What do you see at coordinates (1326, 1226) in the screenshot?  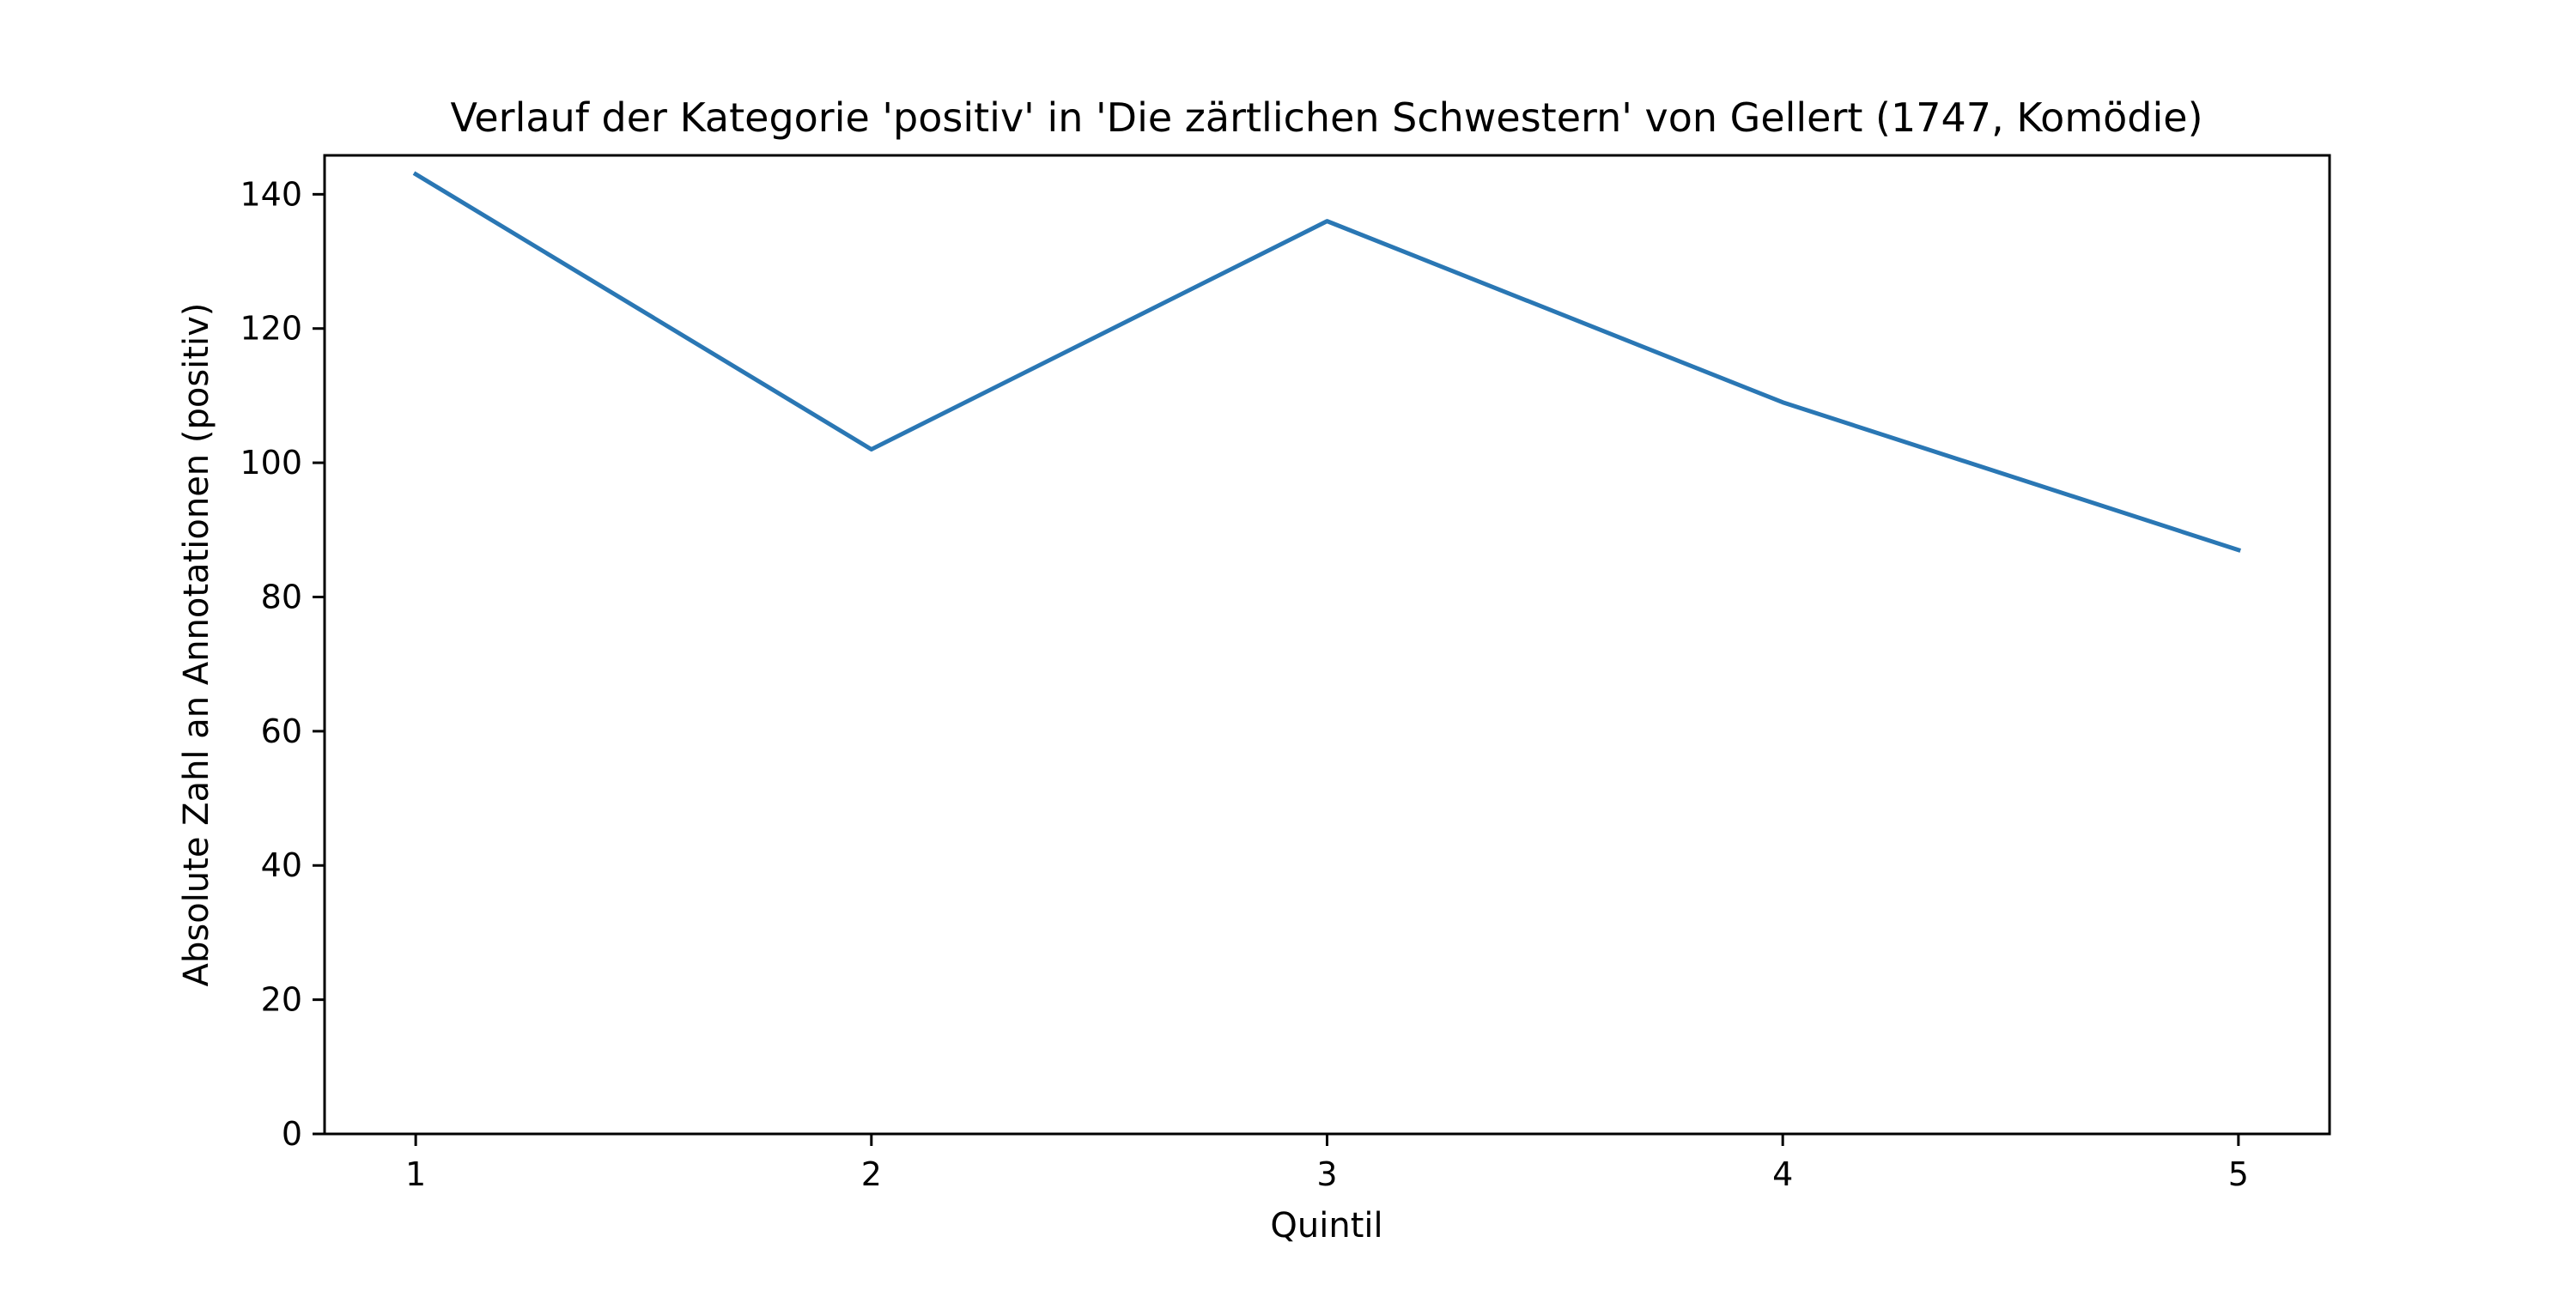 I see `x-axis-label: Quintil` at bounding box center [1326, 1226].